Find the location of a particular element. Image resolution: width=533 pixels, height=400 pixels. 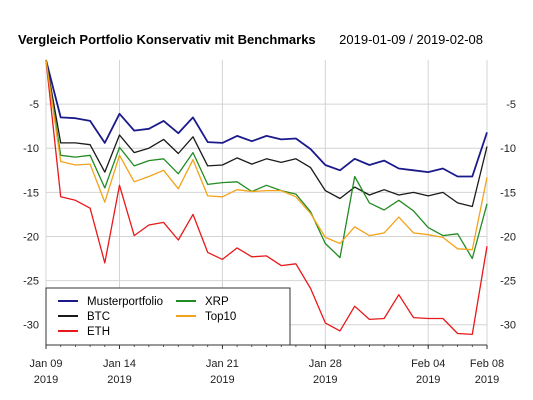

x-tick-label: Jan 09 is located at coordinates (45, 364).